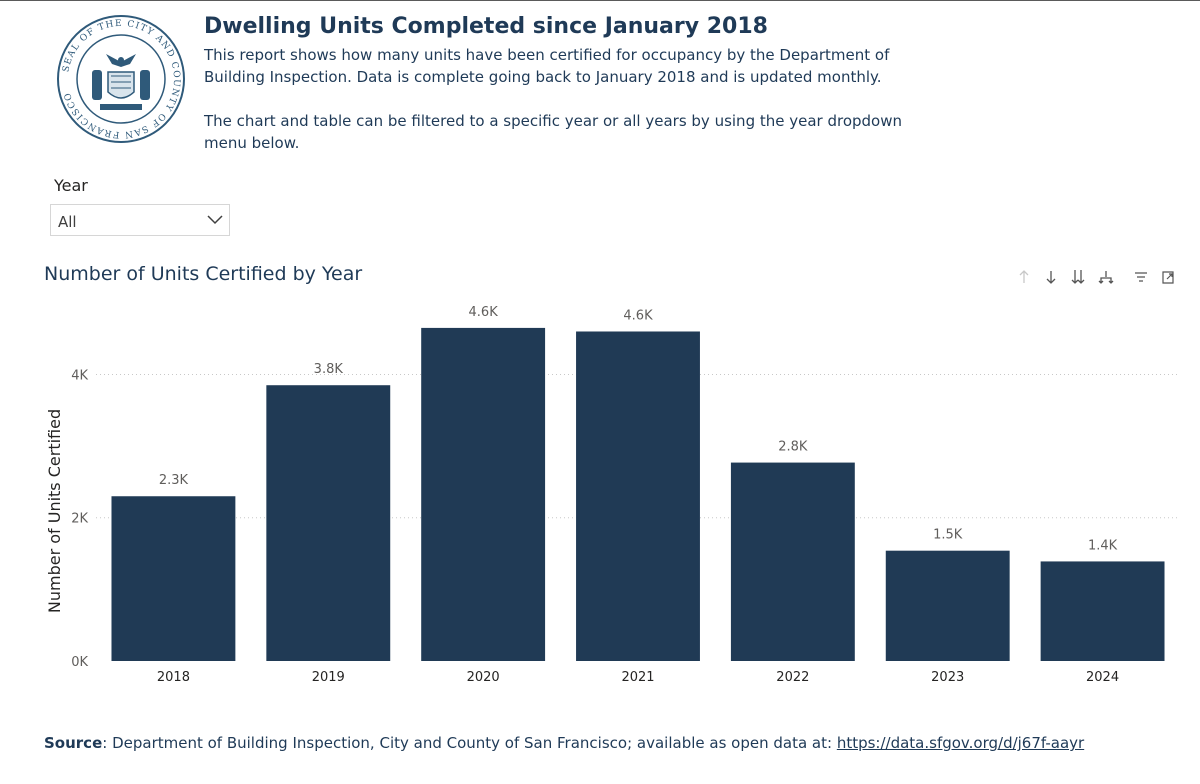  I want to click on top-border, so click(600, 0).